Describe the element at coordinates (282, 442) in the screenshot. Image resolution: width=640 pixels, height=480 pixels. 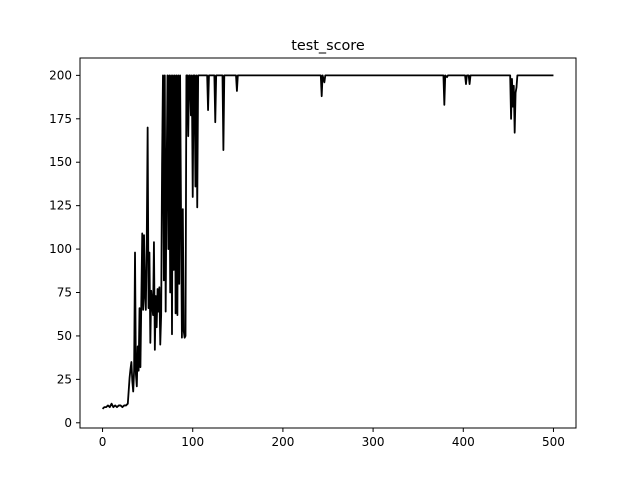
I see `x-tick-label: 200` at that location.